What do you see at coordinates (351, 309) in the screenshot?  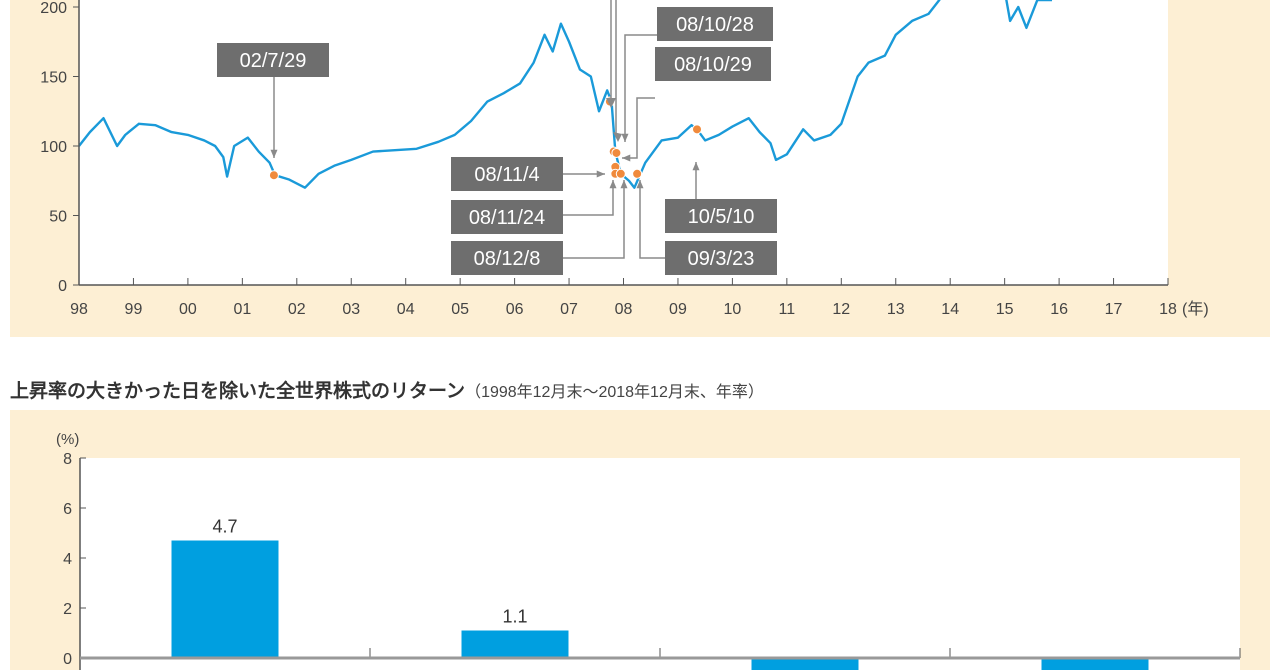 I see `x-tick-label: 03` at bounding box center [351, 309].